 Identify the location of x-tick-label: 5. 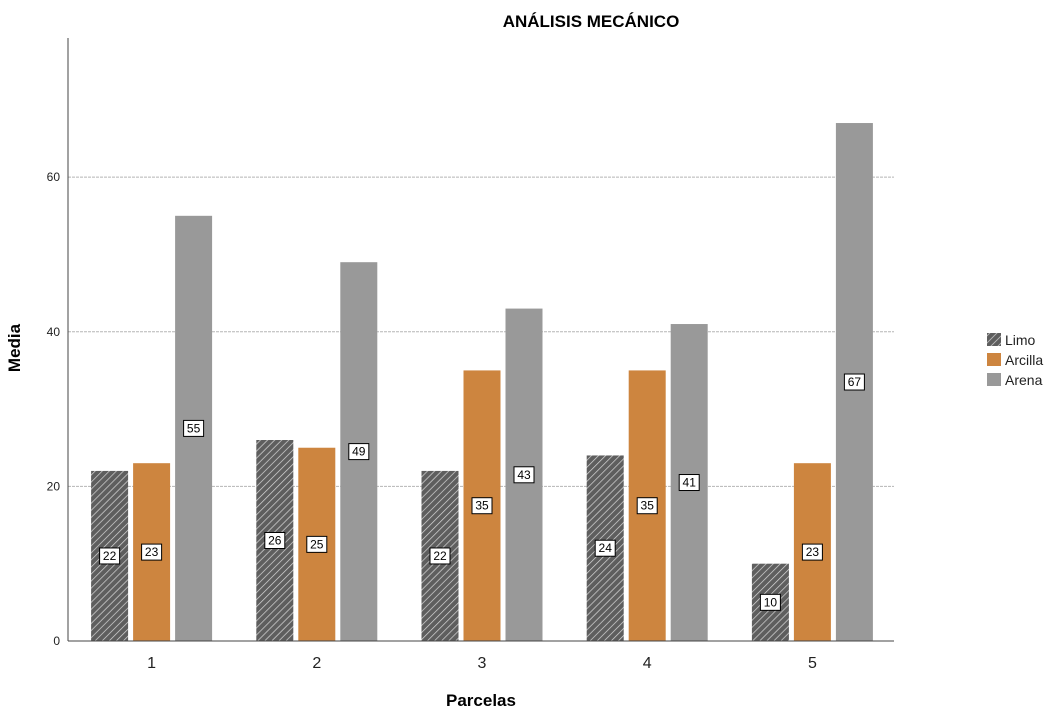
(812, 663).